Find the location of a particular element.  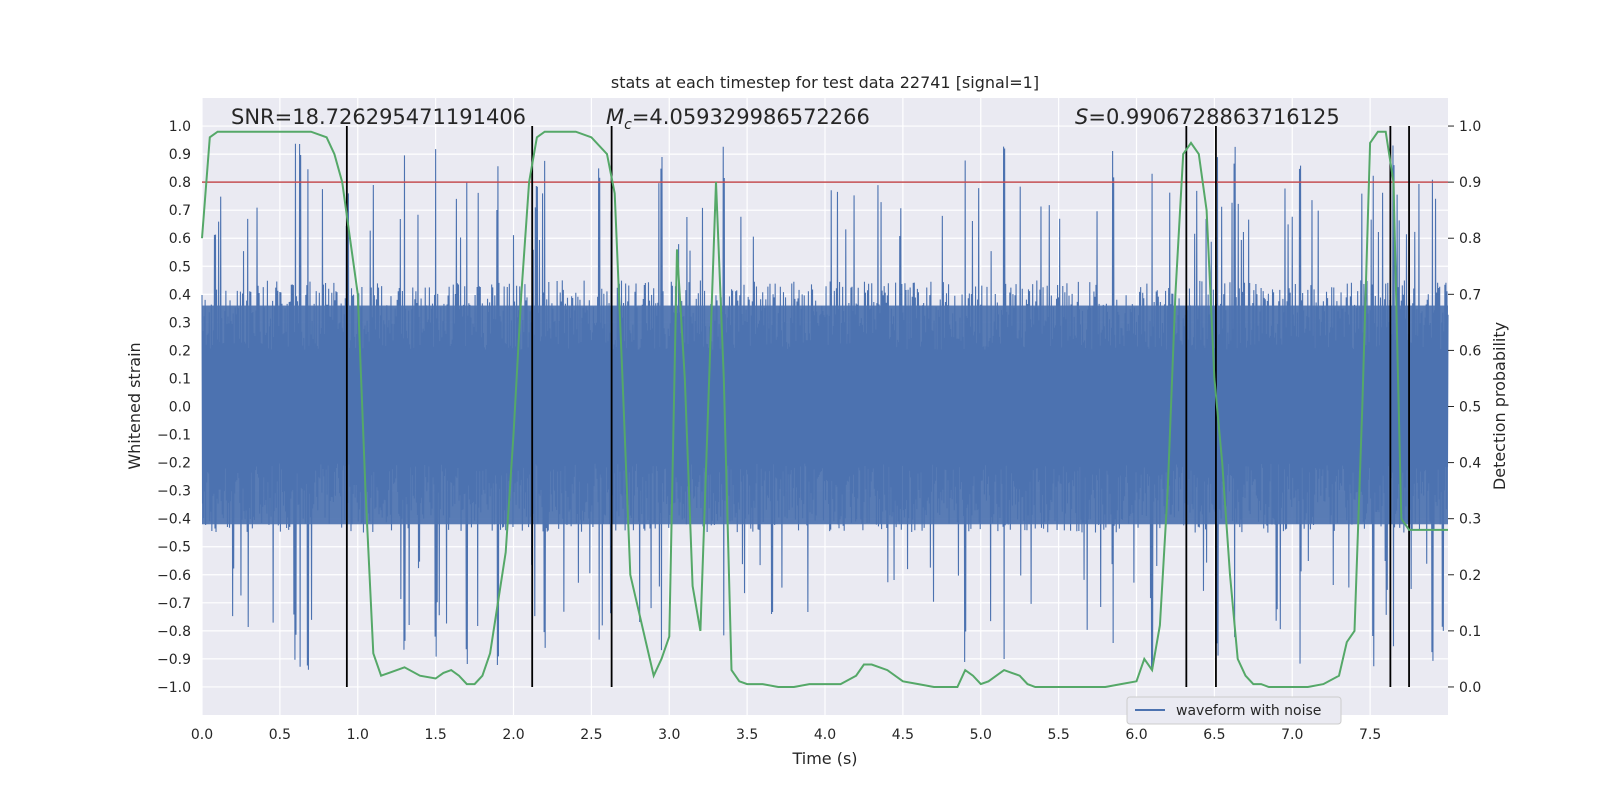

y-tick-label: −0.4 is located at coordinates (174, 520).